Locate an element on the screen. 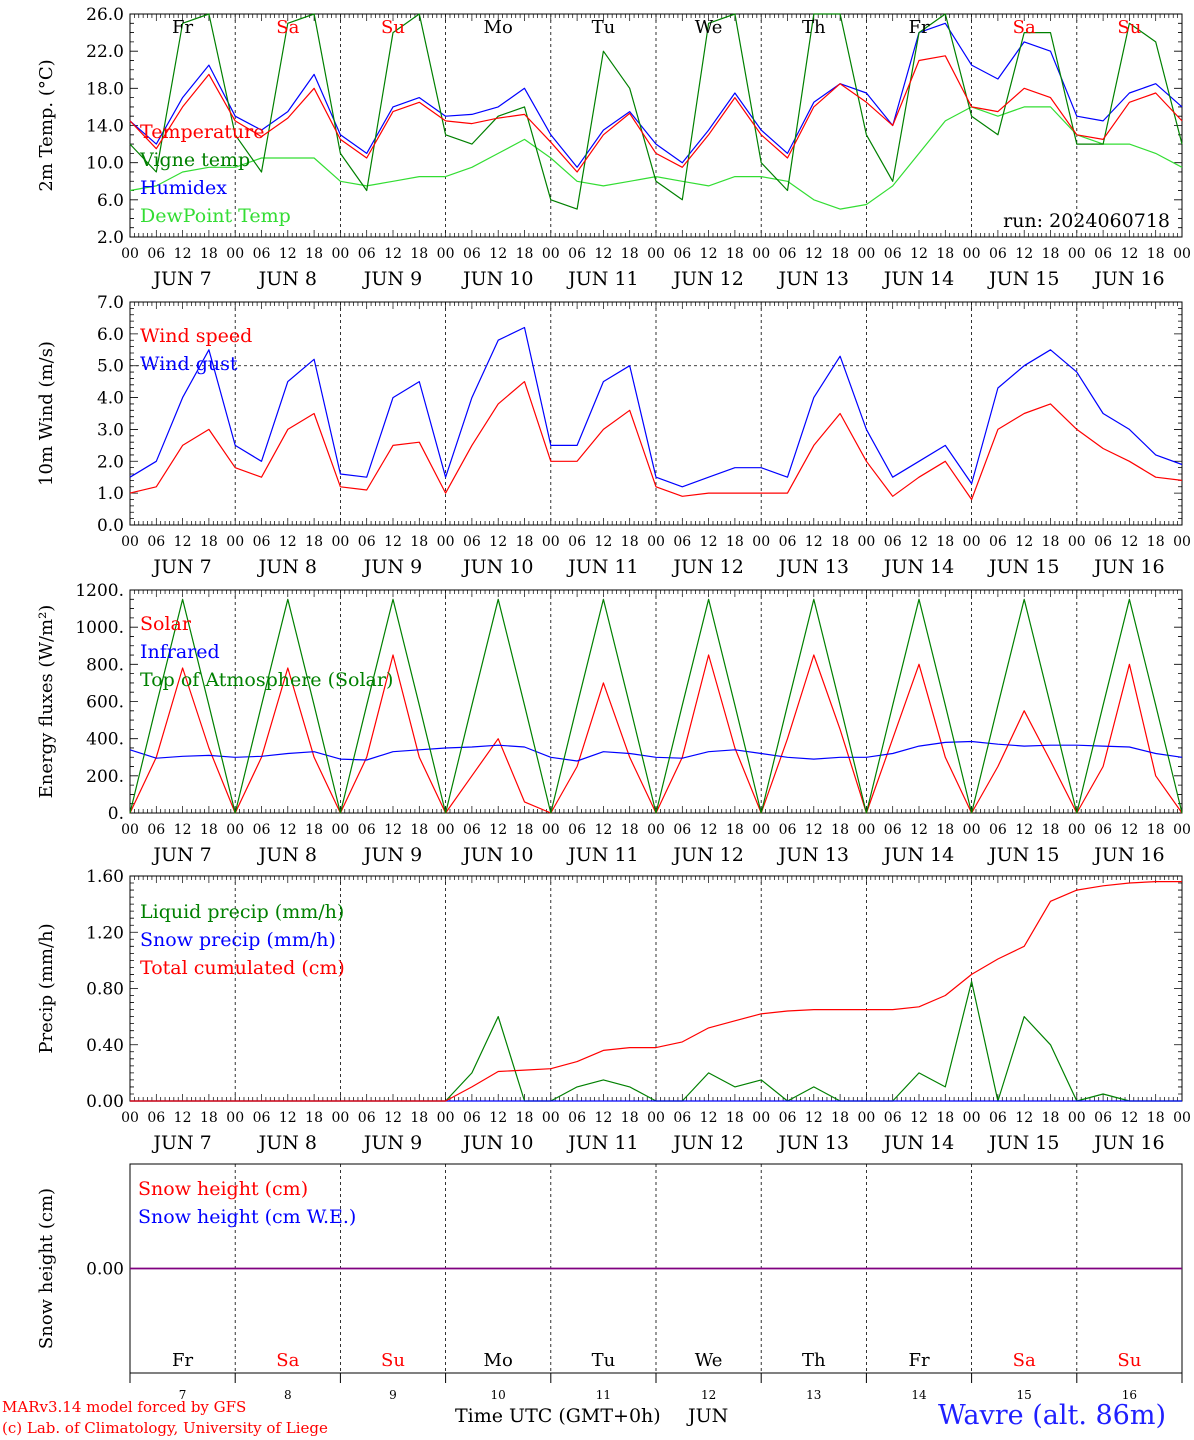  y-tick-label: 1.0 is located at coordinates (110, 494).